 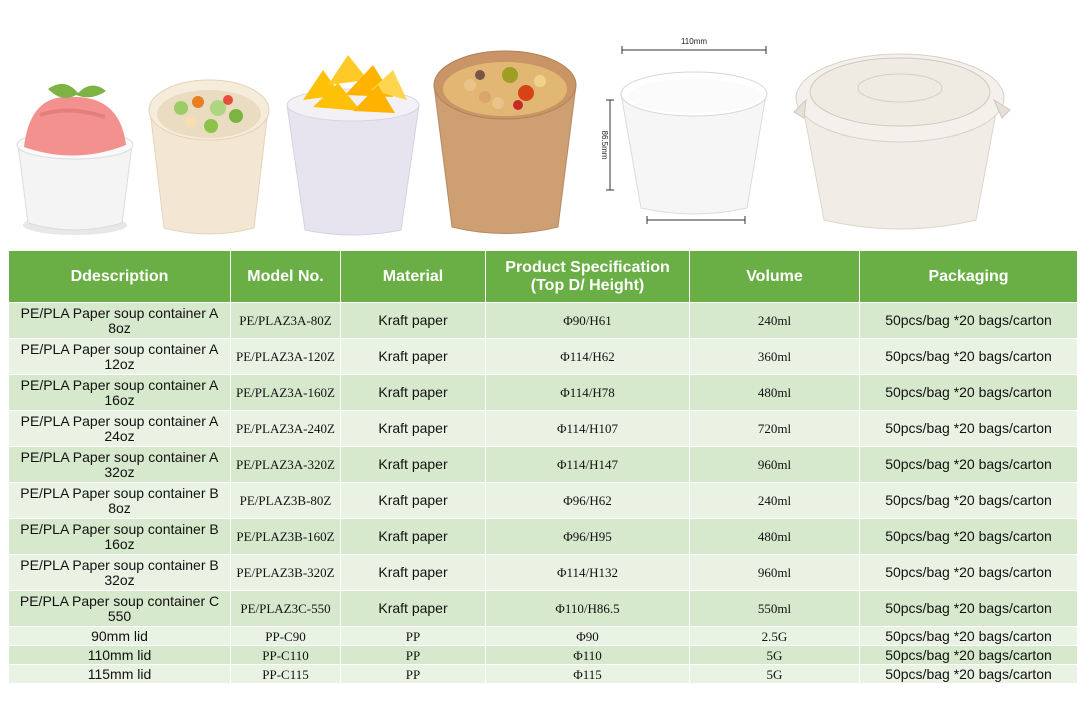 I want to click on header-volume: Volume, so click(x=774, y=276).